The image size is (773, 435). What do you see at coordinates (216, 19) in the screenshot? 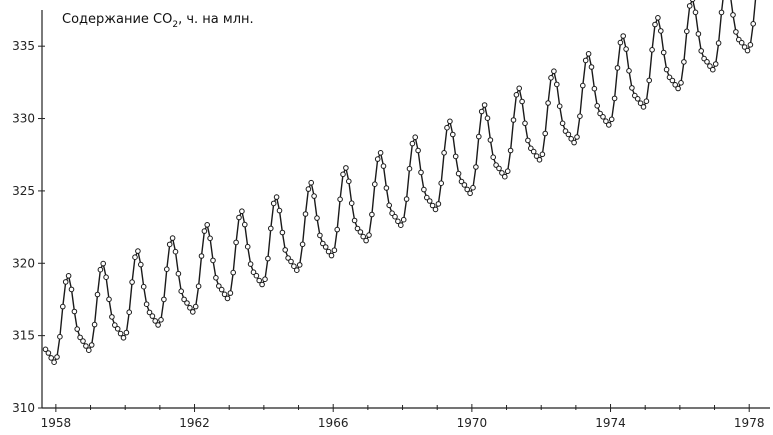
I see `chart-title-suffix: , ч. на млн.` at bounding box center [216, 19].